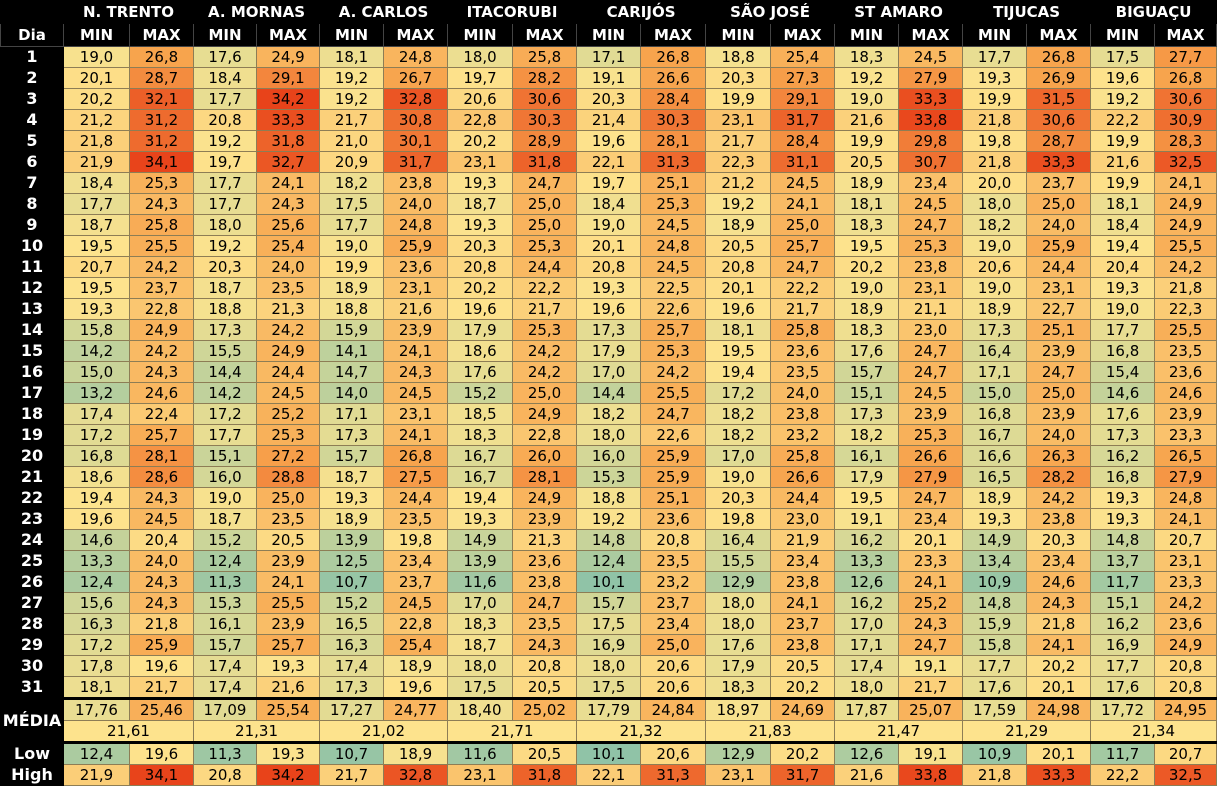 The height and width of the screenshot is (786, 1217). Describe the element at coordinates (32, 775) in the screenshot. I see `day-label: High` at that location.